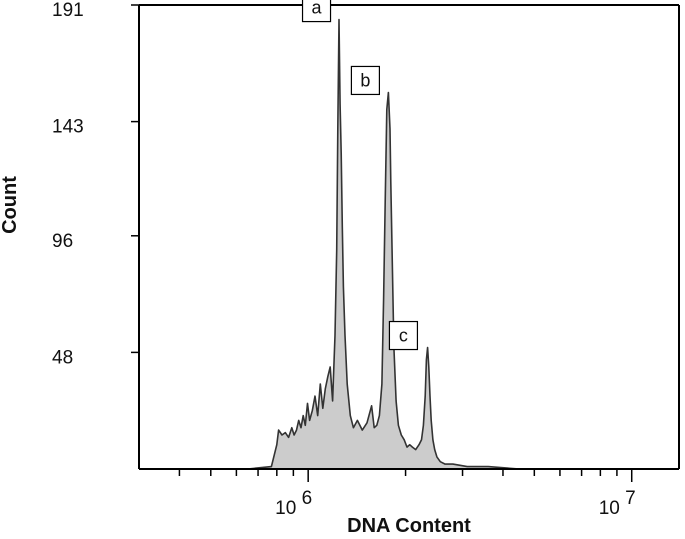 This screenshot has height=539, width=685. Describe the element at coordinates (617, 503) in the screenshot. I see `x-tick-label: 10 7` at that location.